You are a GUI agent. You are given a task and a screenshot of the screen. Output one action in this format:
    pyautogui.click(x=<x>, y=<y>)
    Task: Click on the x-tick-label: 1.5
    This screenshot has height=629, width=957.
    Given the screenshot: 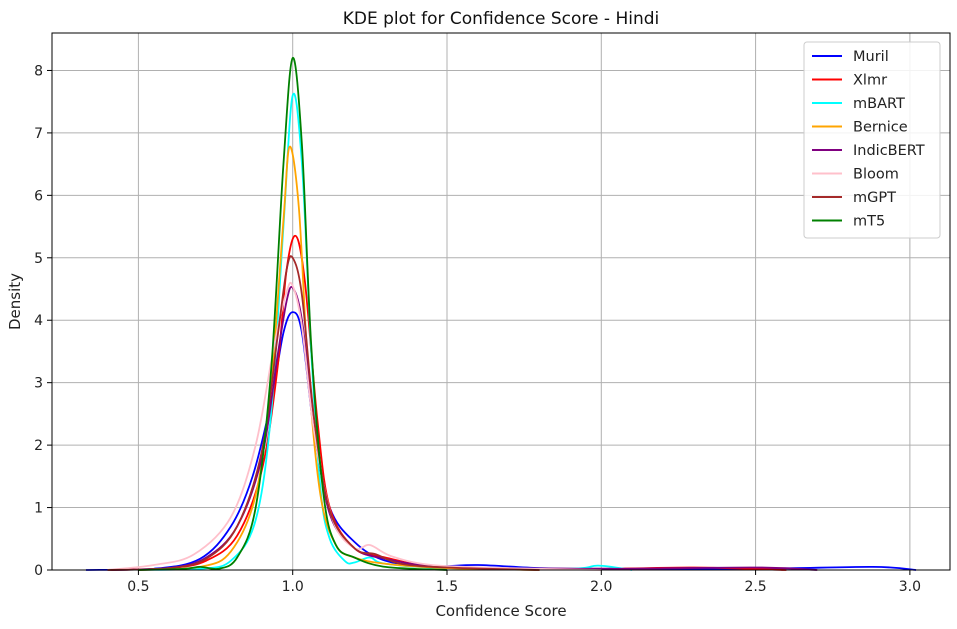 What is the action you would take?
    pyautogui.click(x=447, y=587)
    